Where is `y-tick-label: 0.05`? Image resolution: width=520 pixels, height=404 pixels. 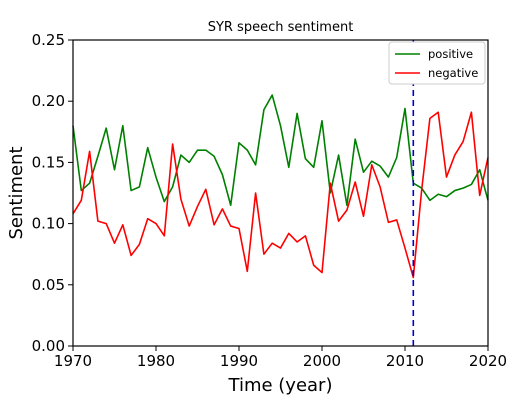 y-tick-label: 0.05 is located at coordinates (48, 285).